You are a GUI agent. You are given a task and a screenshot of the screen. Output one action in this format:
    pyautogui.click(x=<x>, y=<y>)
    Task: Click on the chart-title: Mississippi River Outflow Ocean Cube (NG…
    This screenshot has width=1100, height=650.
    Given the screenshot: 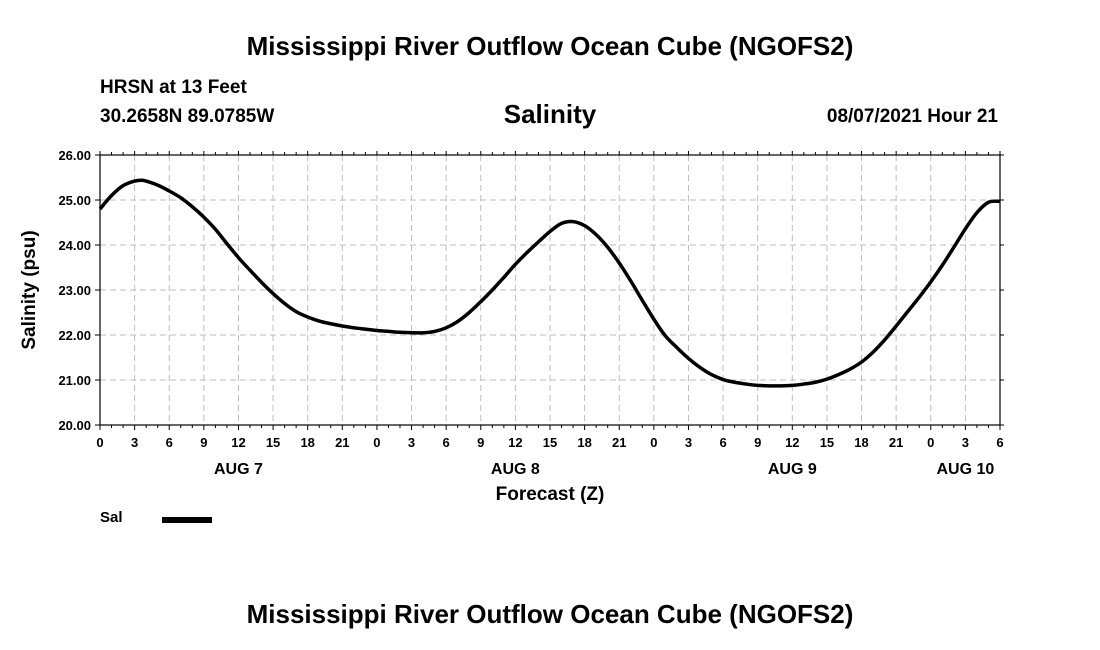 What is the action you would take?
    pyautogui.click(x=550, y=46)
    